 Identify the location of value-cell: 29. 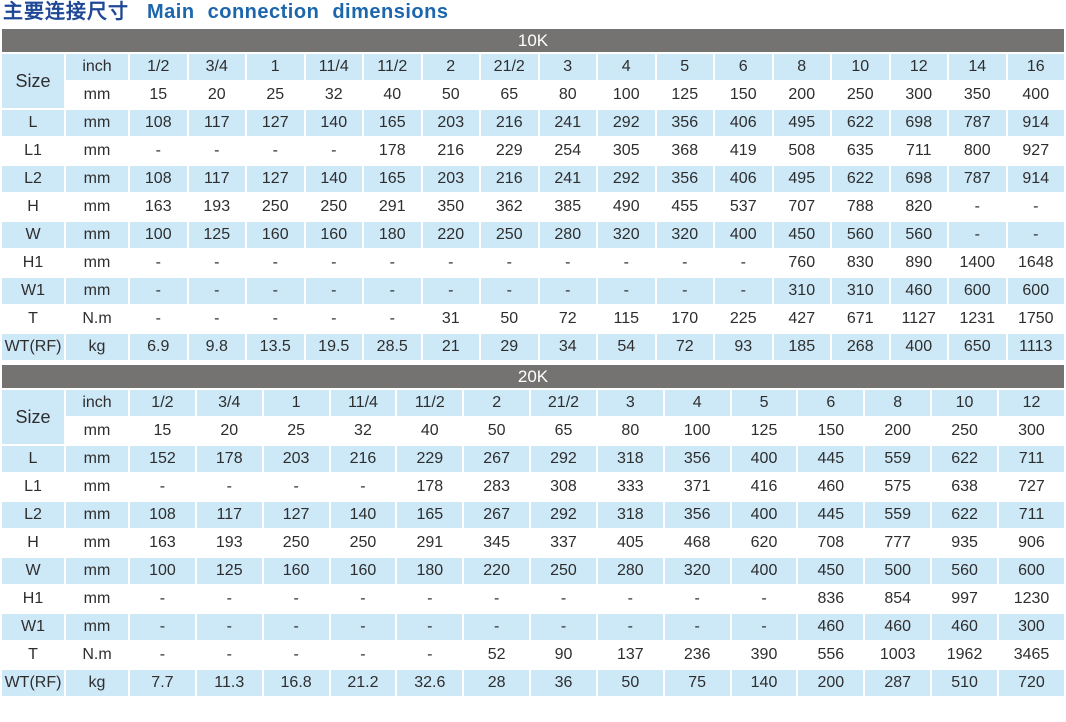
(509, 347).